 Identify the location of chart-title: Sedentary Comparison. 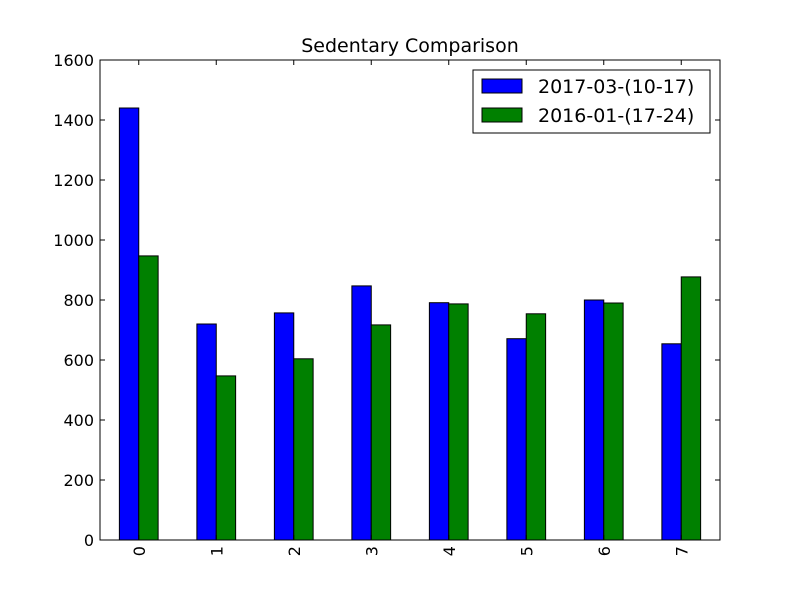
(410, 46).